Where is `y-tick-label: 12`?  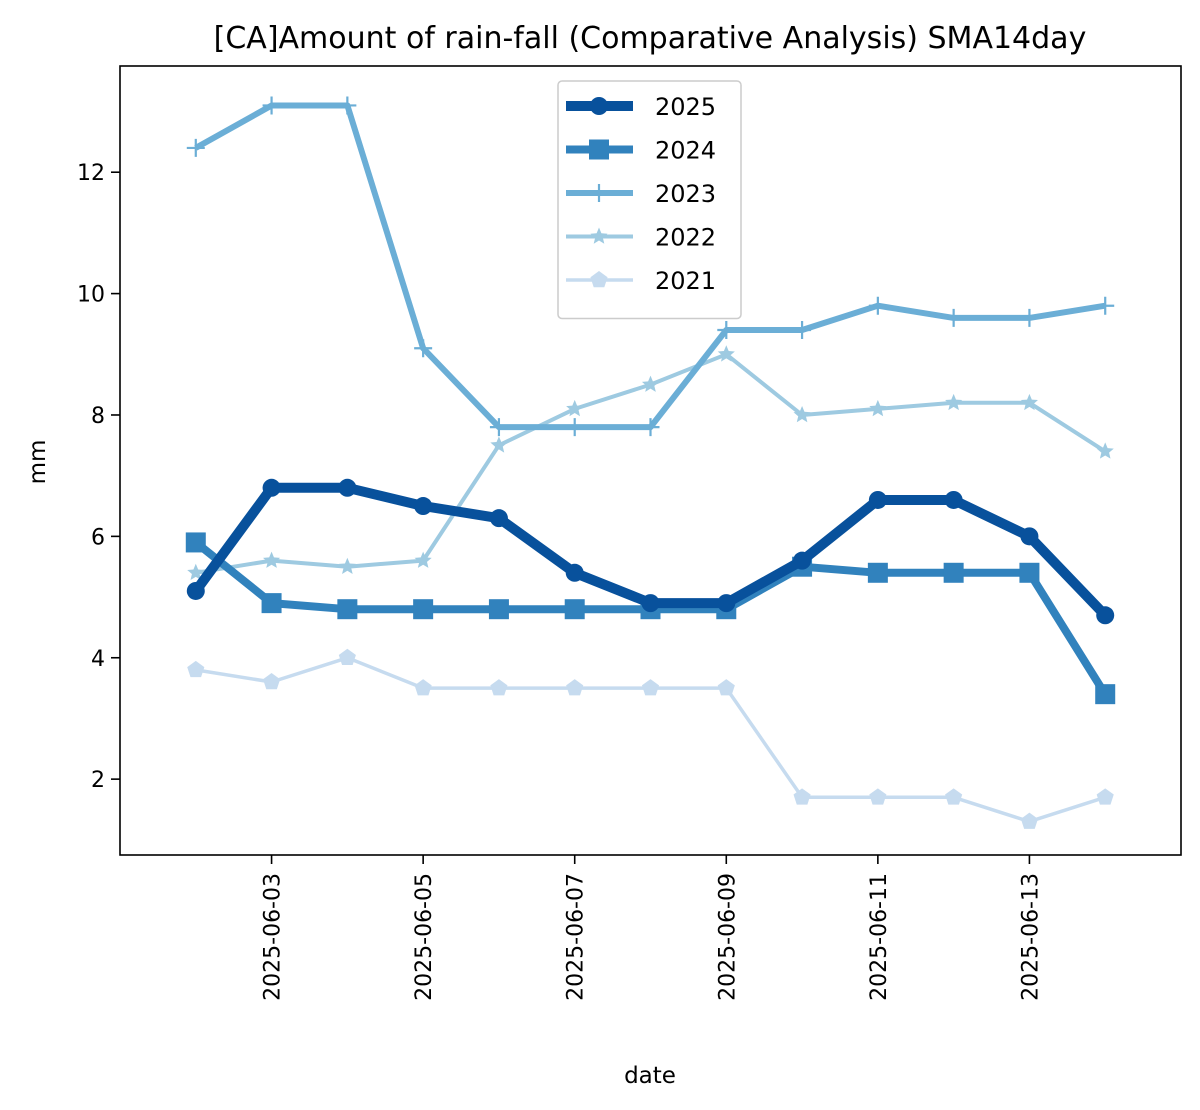 y-tick-label: 12 is located at coordinates (91, 173).